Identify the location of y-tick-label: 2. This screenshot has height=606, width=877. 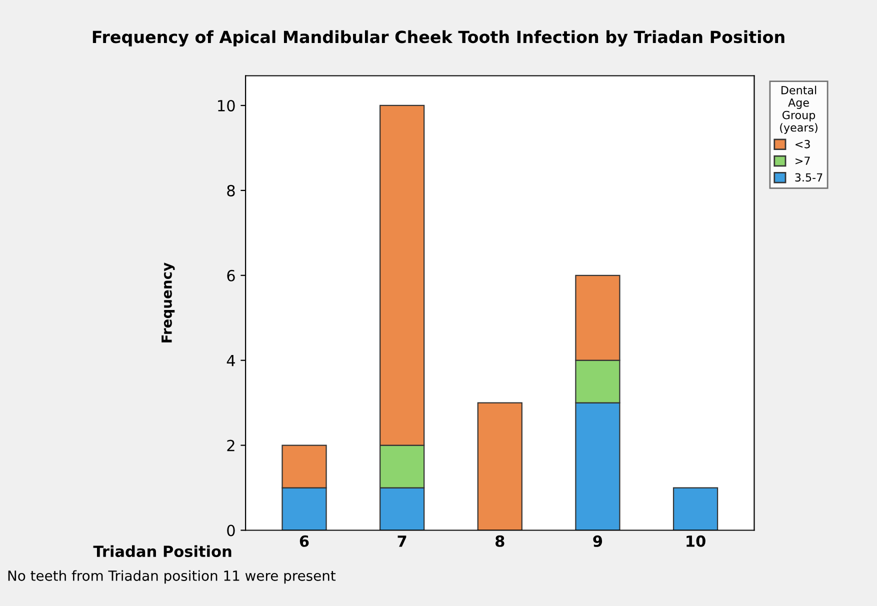
(230, 446).